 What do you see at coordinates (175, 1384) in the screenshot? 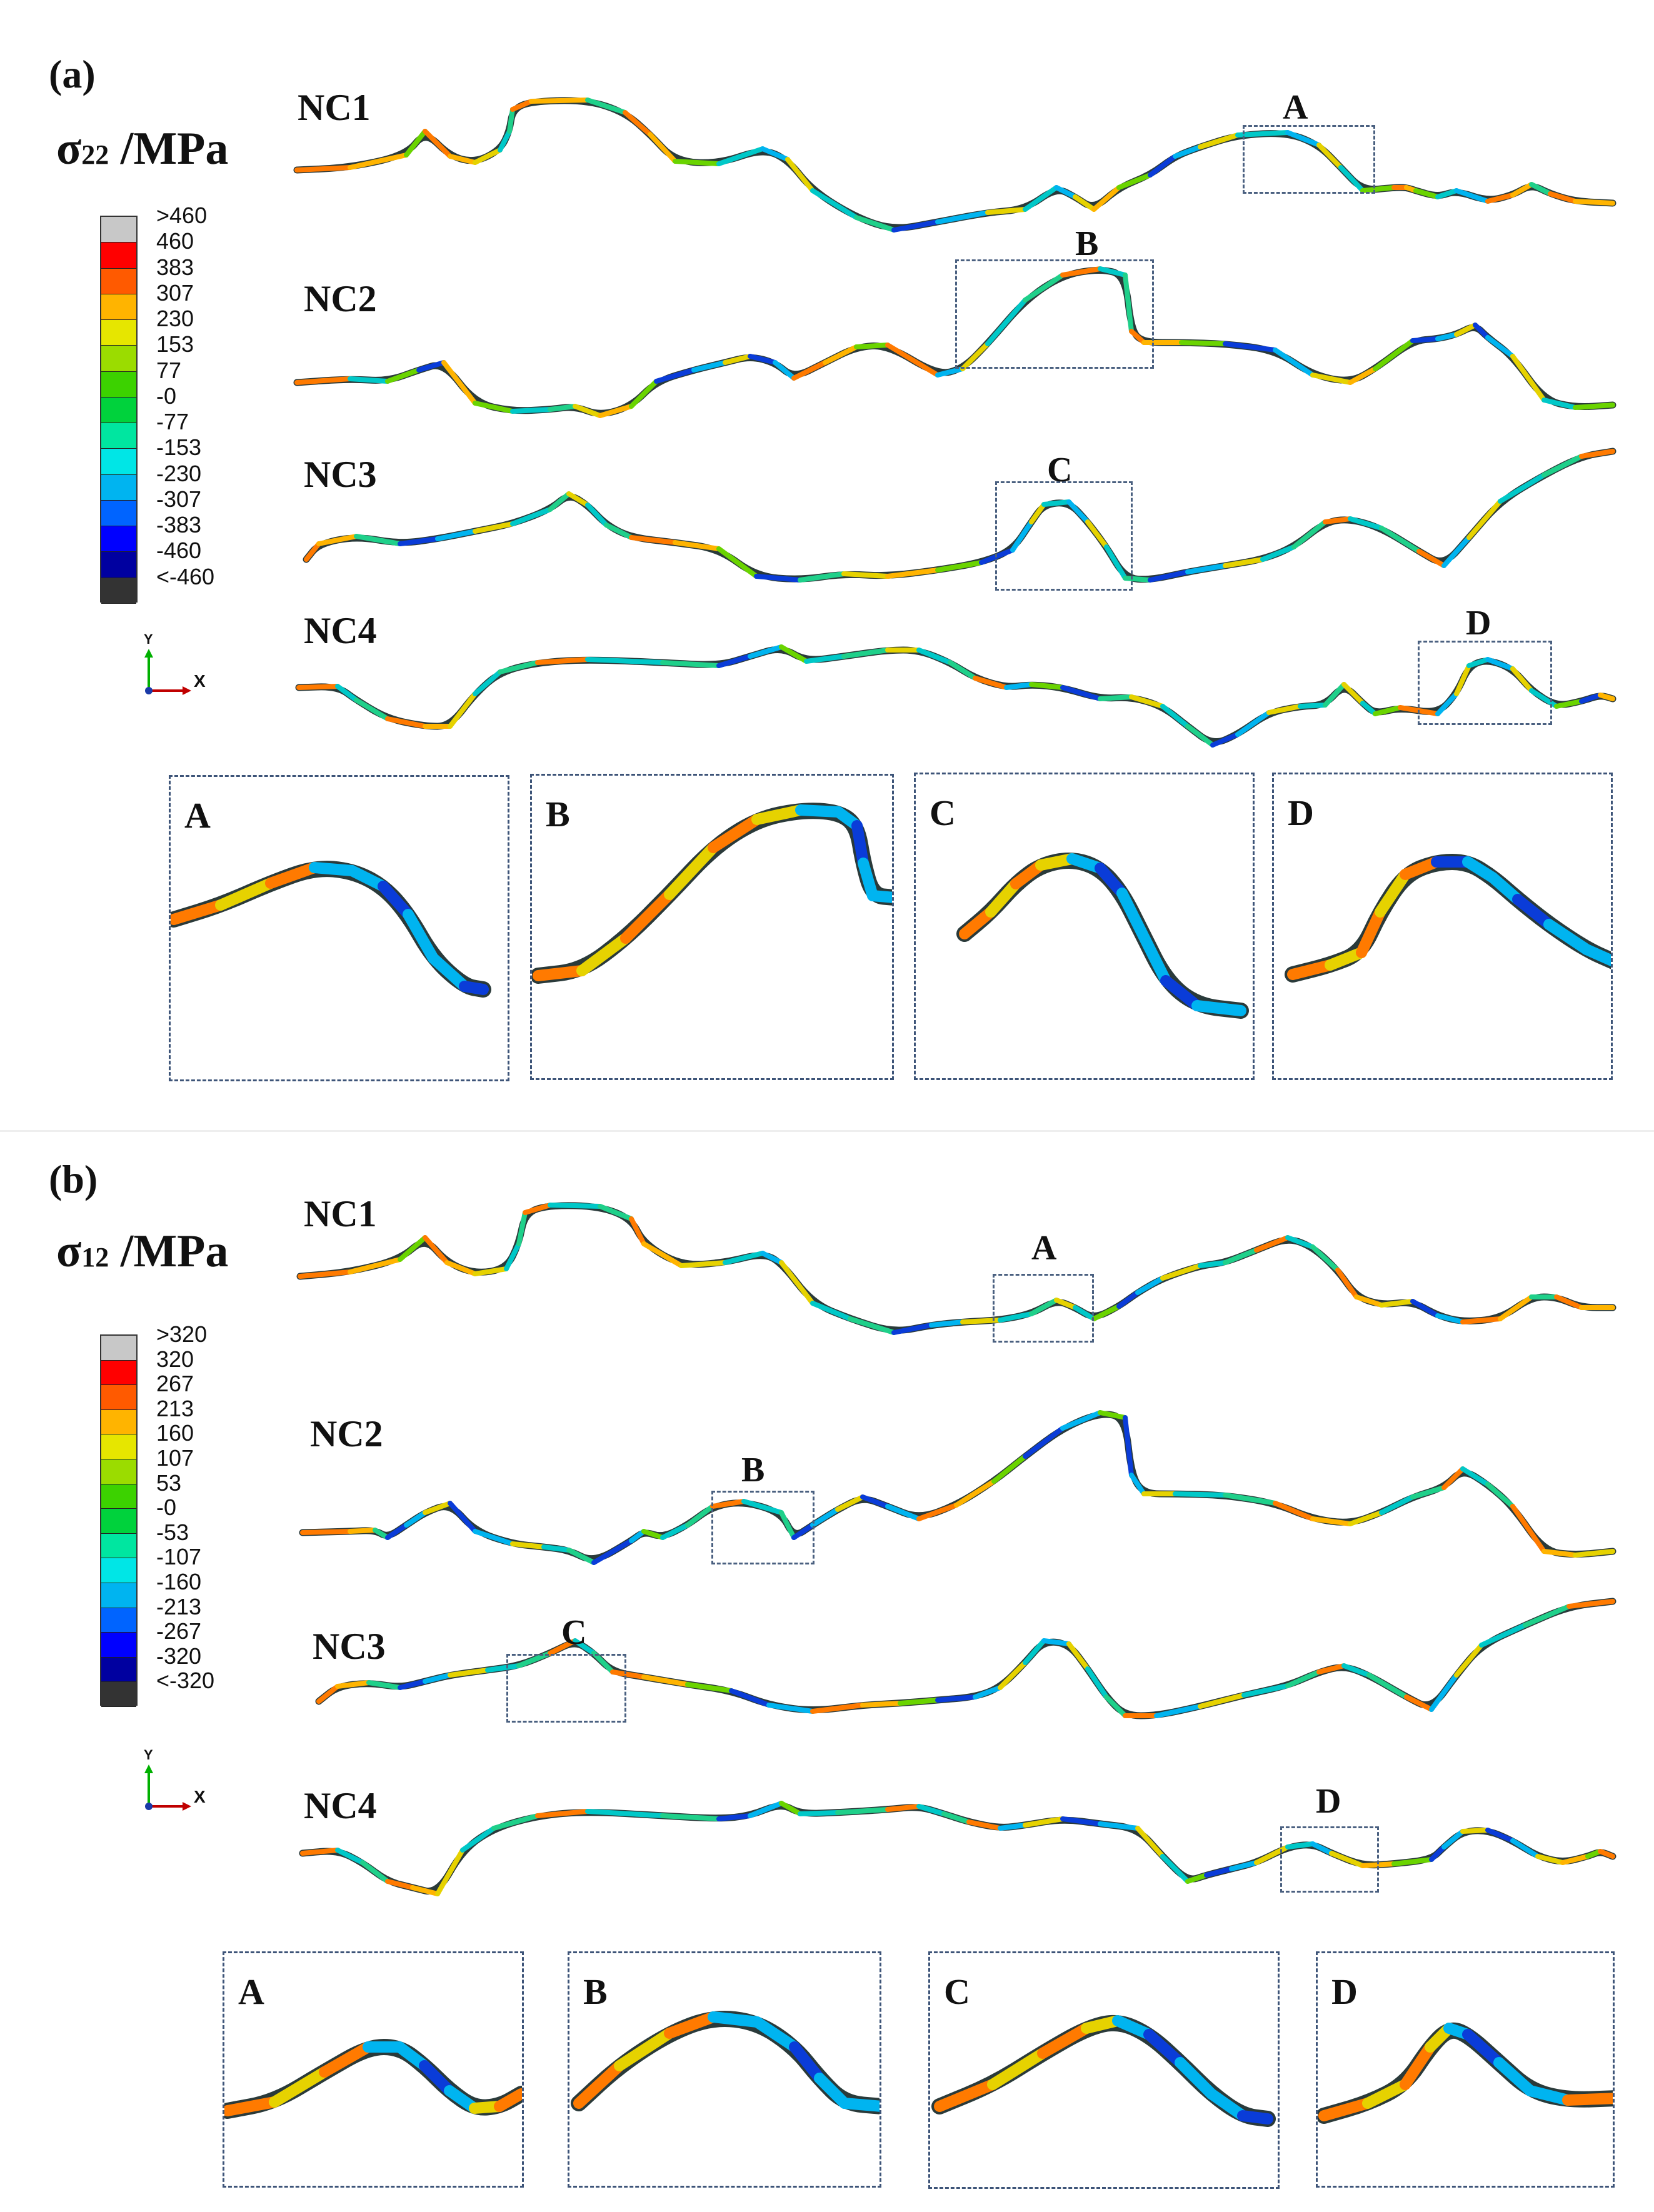
I see `legend-label: 267` at bounding box center [175, 1384].